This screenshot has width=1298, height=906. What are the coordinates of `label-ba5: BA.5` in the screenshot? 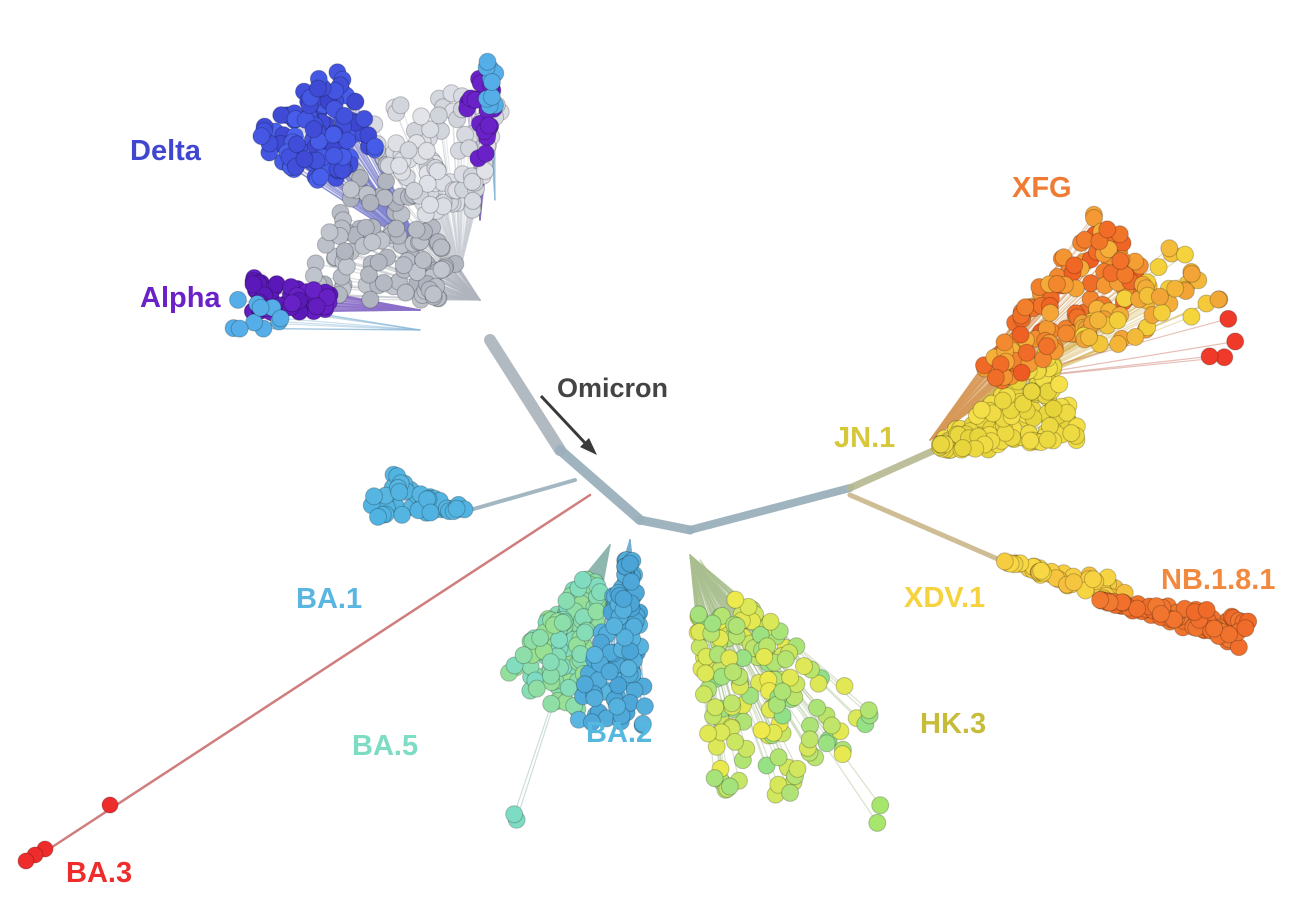 It's located at (385, 746).